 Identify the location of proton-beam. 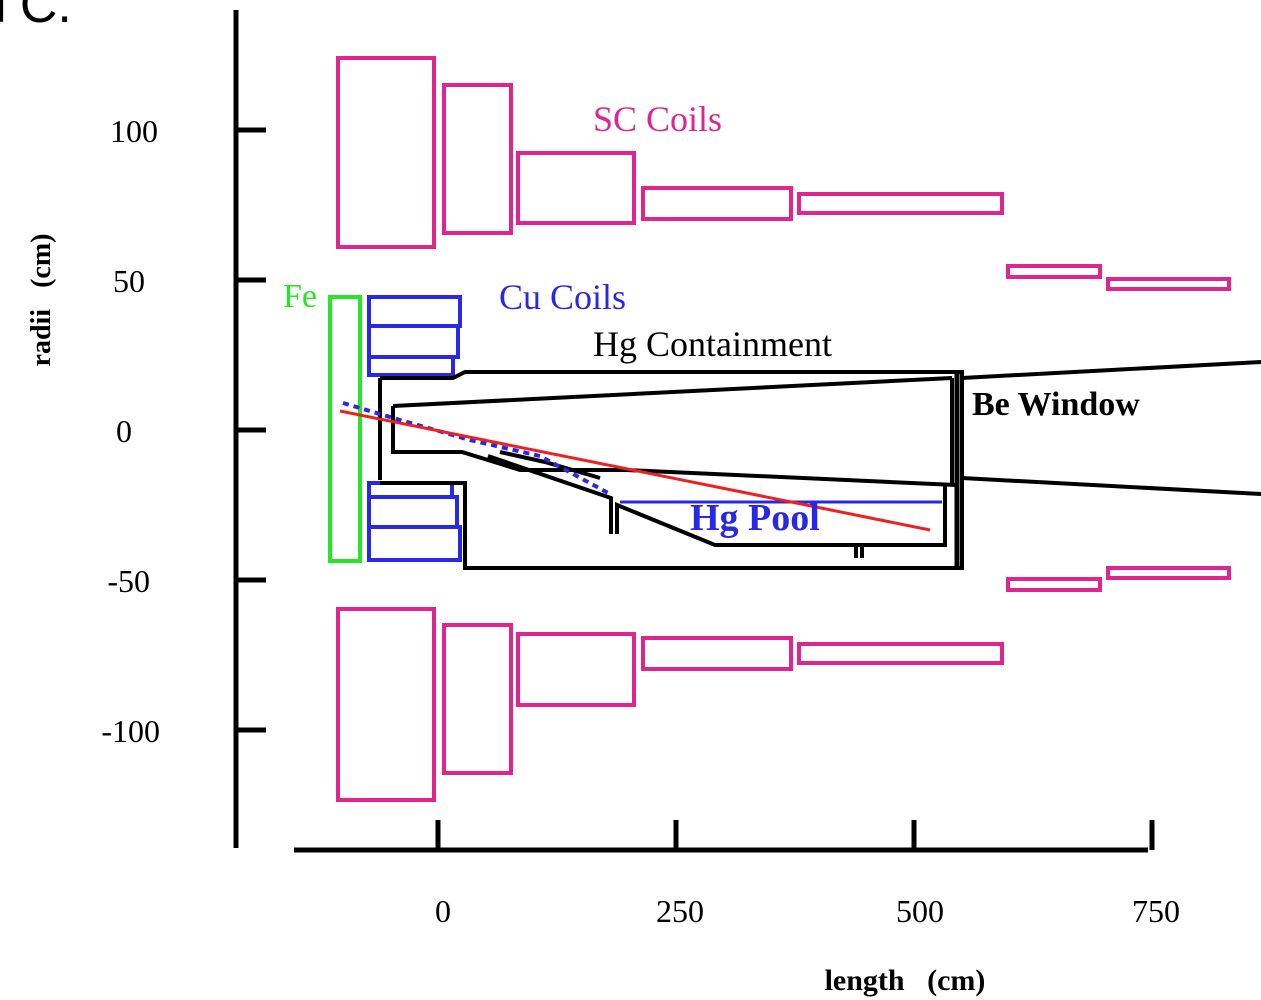
(635, 470).